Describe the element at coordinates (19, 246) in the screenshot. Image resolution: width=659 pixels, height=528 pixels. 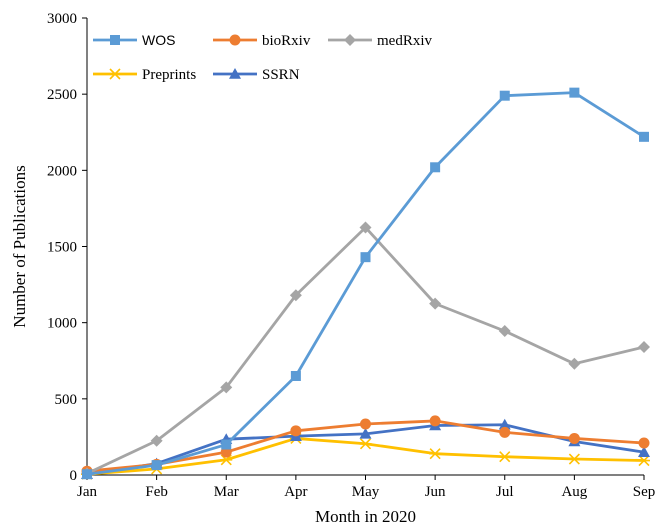
I see `y-axis-title: Number of Publications` at that location.